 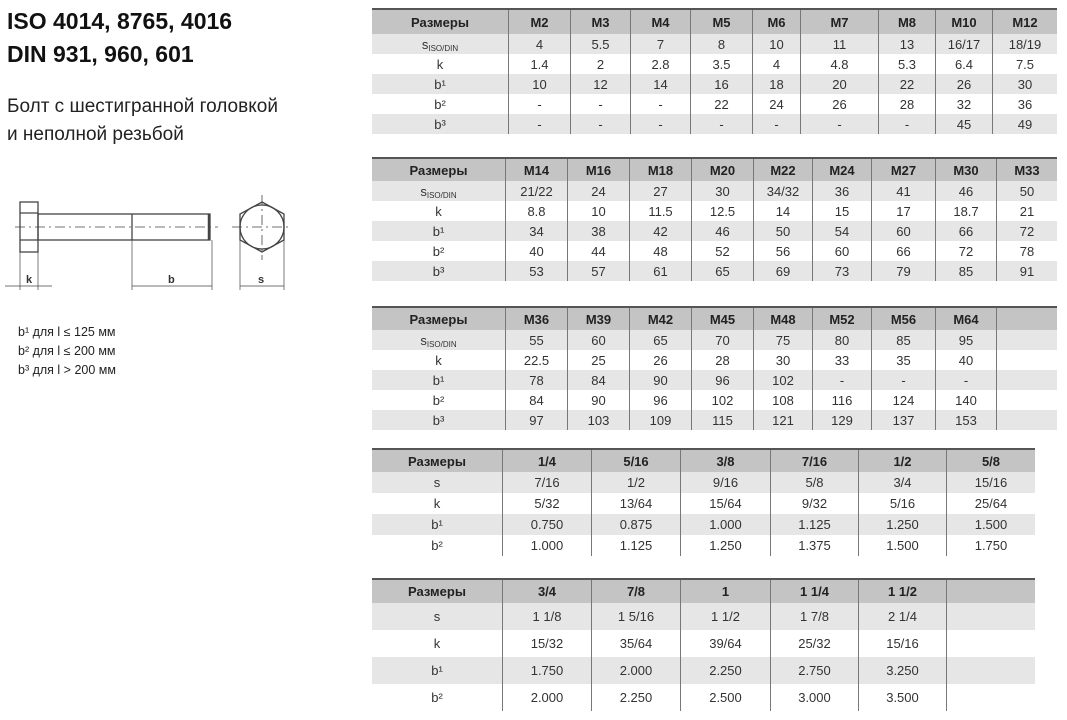 What do you see at coordinates (990, 591) in the screenshot?
I see `header-cell` at bounding box center [990, 591].